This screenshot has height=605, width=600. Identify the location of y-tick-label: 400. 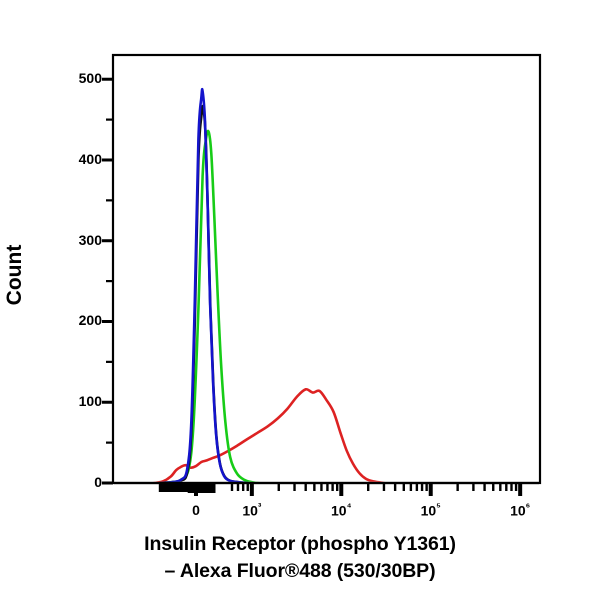
(90, 158).